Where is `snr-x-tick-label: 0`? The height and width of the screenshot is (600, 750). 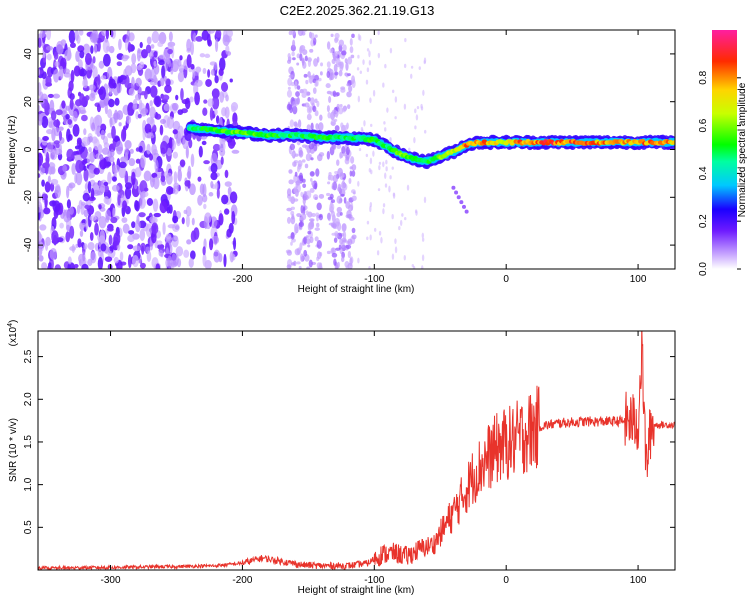
snr-x-tick-label: 0 is located at coordinates (506, 580).